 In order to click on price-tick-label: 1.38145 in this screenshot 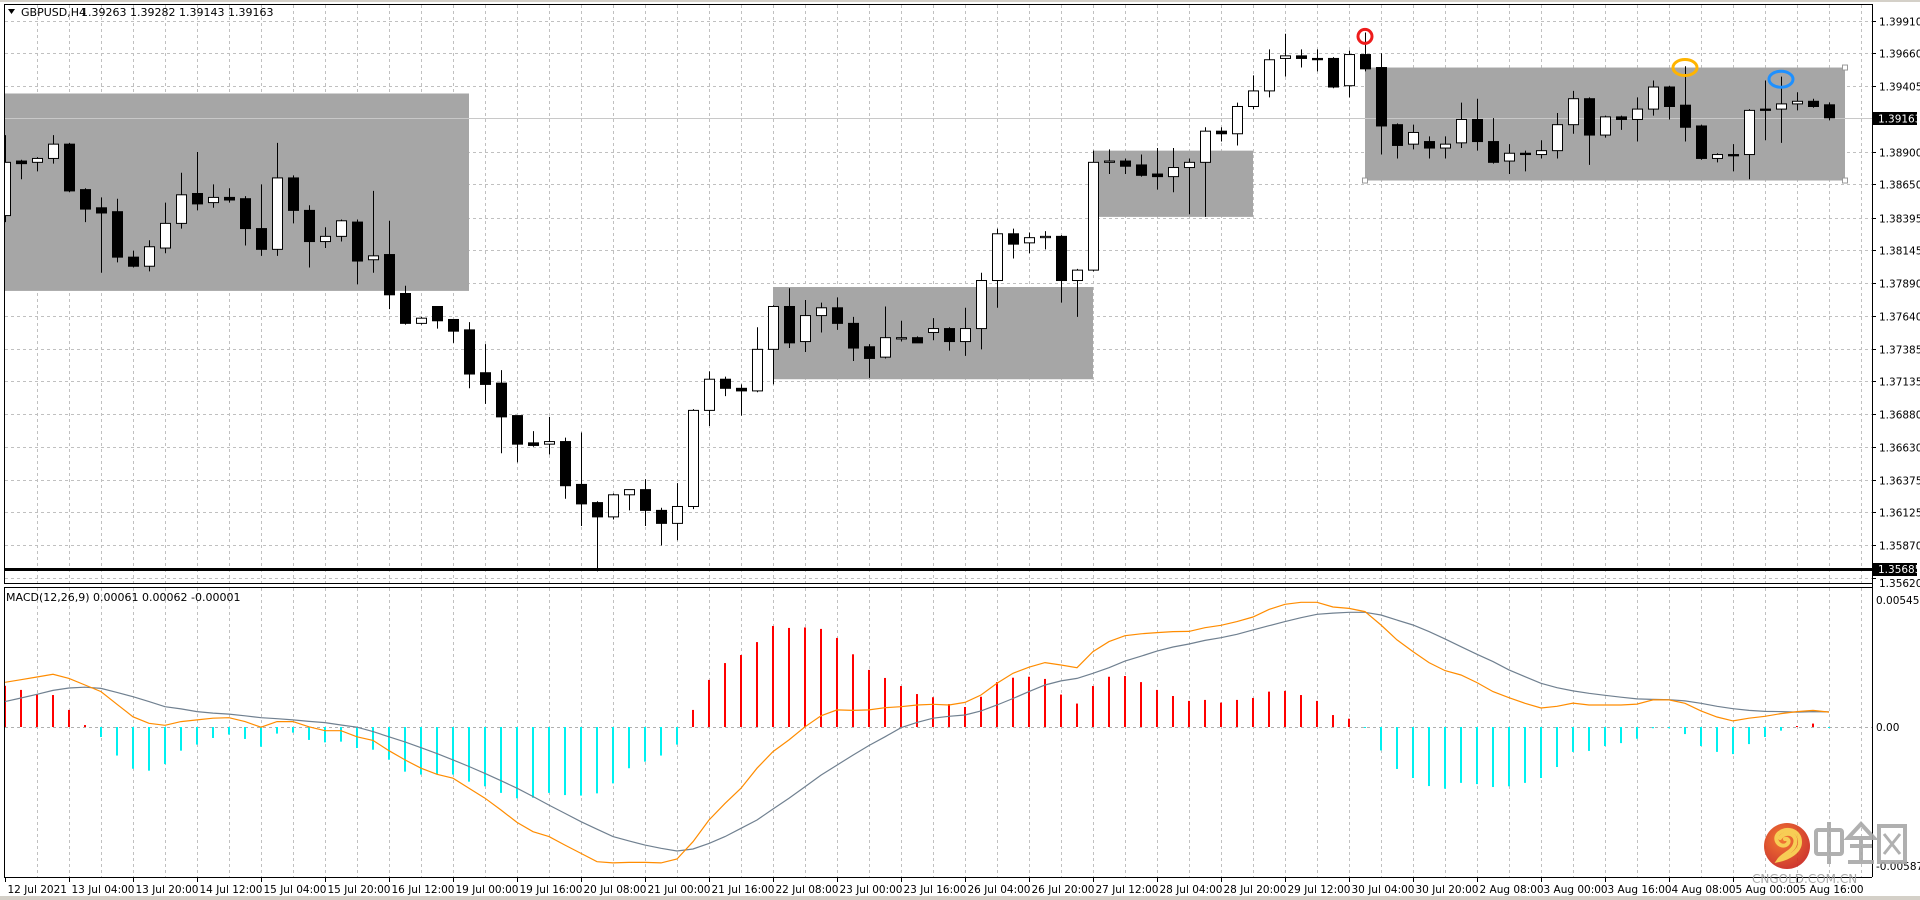, I will do `click(1899, 252)`.